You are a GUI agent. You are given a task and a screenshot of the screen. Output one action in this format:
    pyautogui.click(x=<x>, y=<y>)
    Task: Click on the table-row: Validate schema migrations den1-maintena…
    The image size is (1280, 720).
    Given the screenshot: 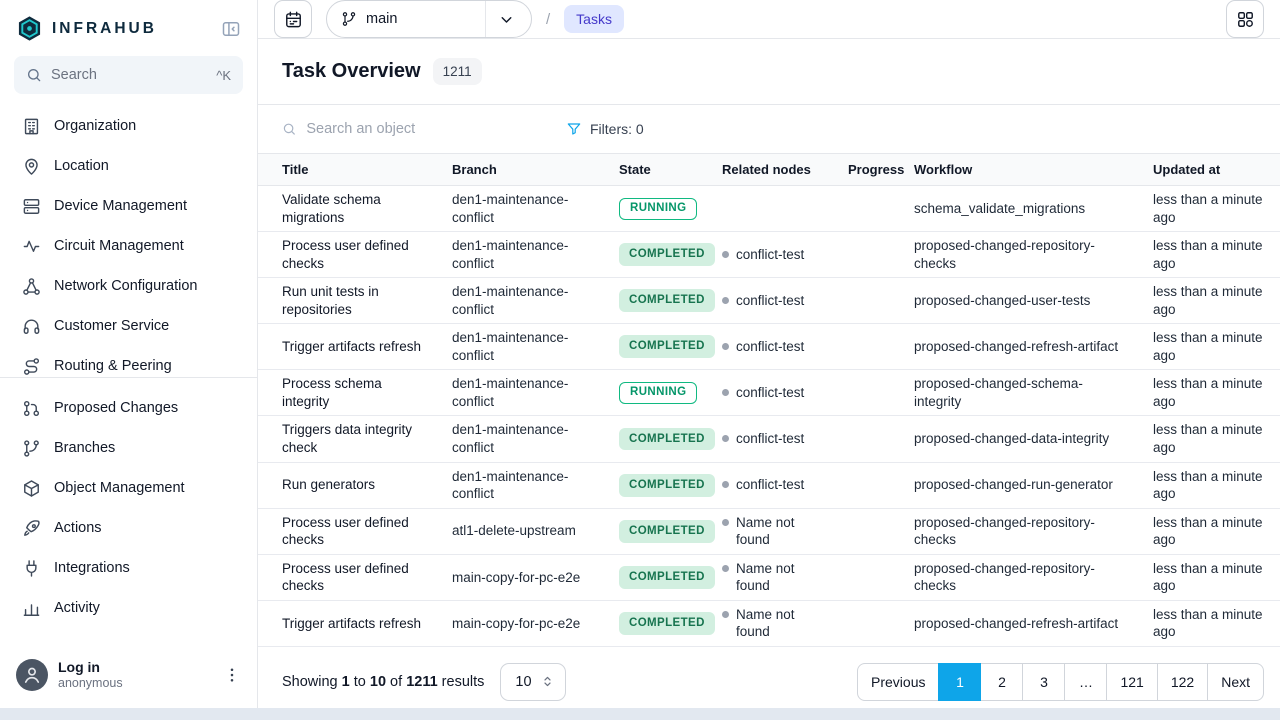 What is the action you would take?
    pyautogui.click(x=769, y=209)
    